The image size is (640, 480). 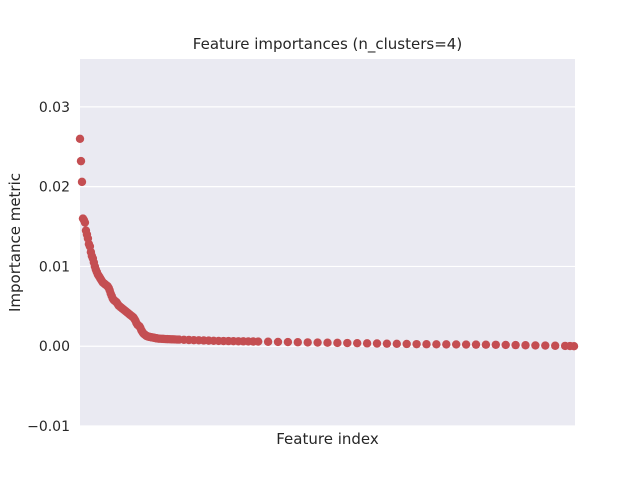 I want to click on x-axis-label: Feature index, so click(x=327, y=439).